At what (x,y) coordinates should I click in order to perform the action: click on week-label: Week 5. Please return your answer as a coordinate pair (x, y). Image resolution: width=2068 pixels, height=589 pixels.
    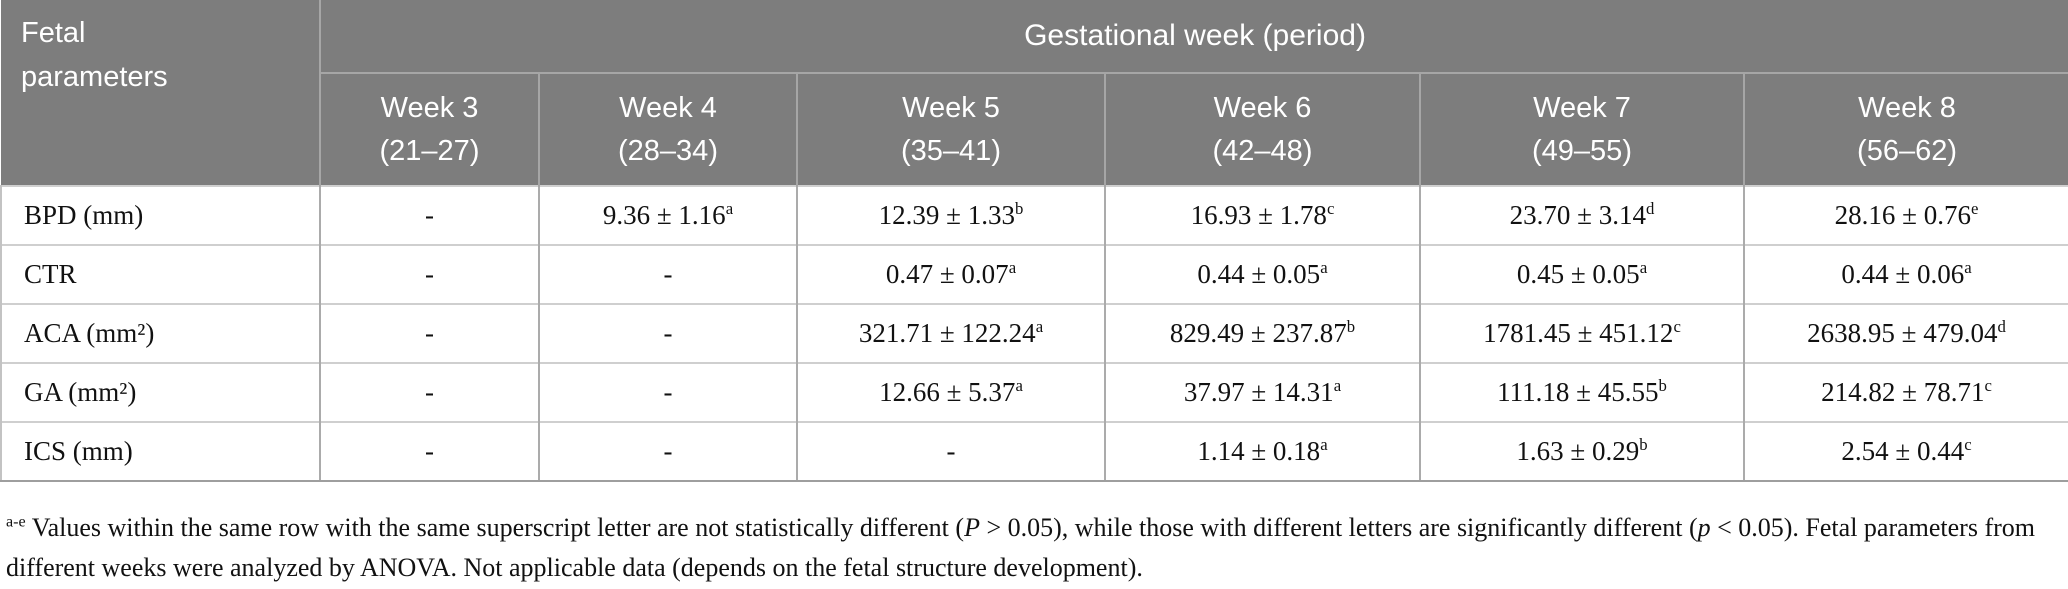
    Looking at the image, I should click on (951, 108).